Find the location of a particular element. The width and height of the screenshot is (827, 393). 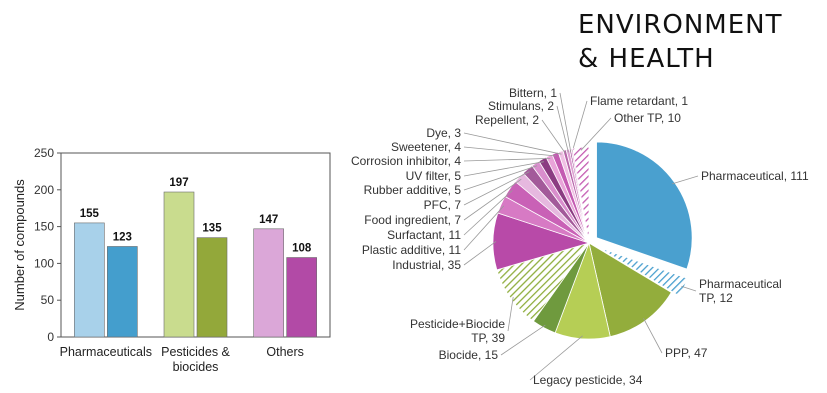

pie-slice-label: Plastic additive, 11 is located at coordinates (411, 250).